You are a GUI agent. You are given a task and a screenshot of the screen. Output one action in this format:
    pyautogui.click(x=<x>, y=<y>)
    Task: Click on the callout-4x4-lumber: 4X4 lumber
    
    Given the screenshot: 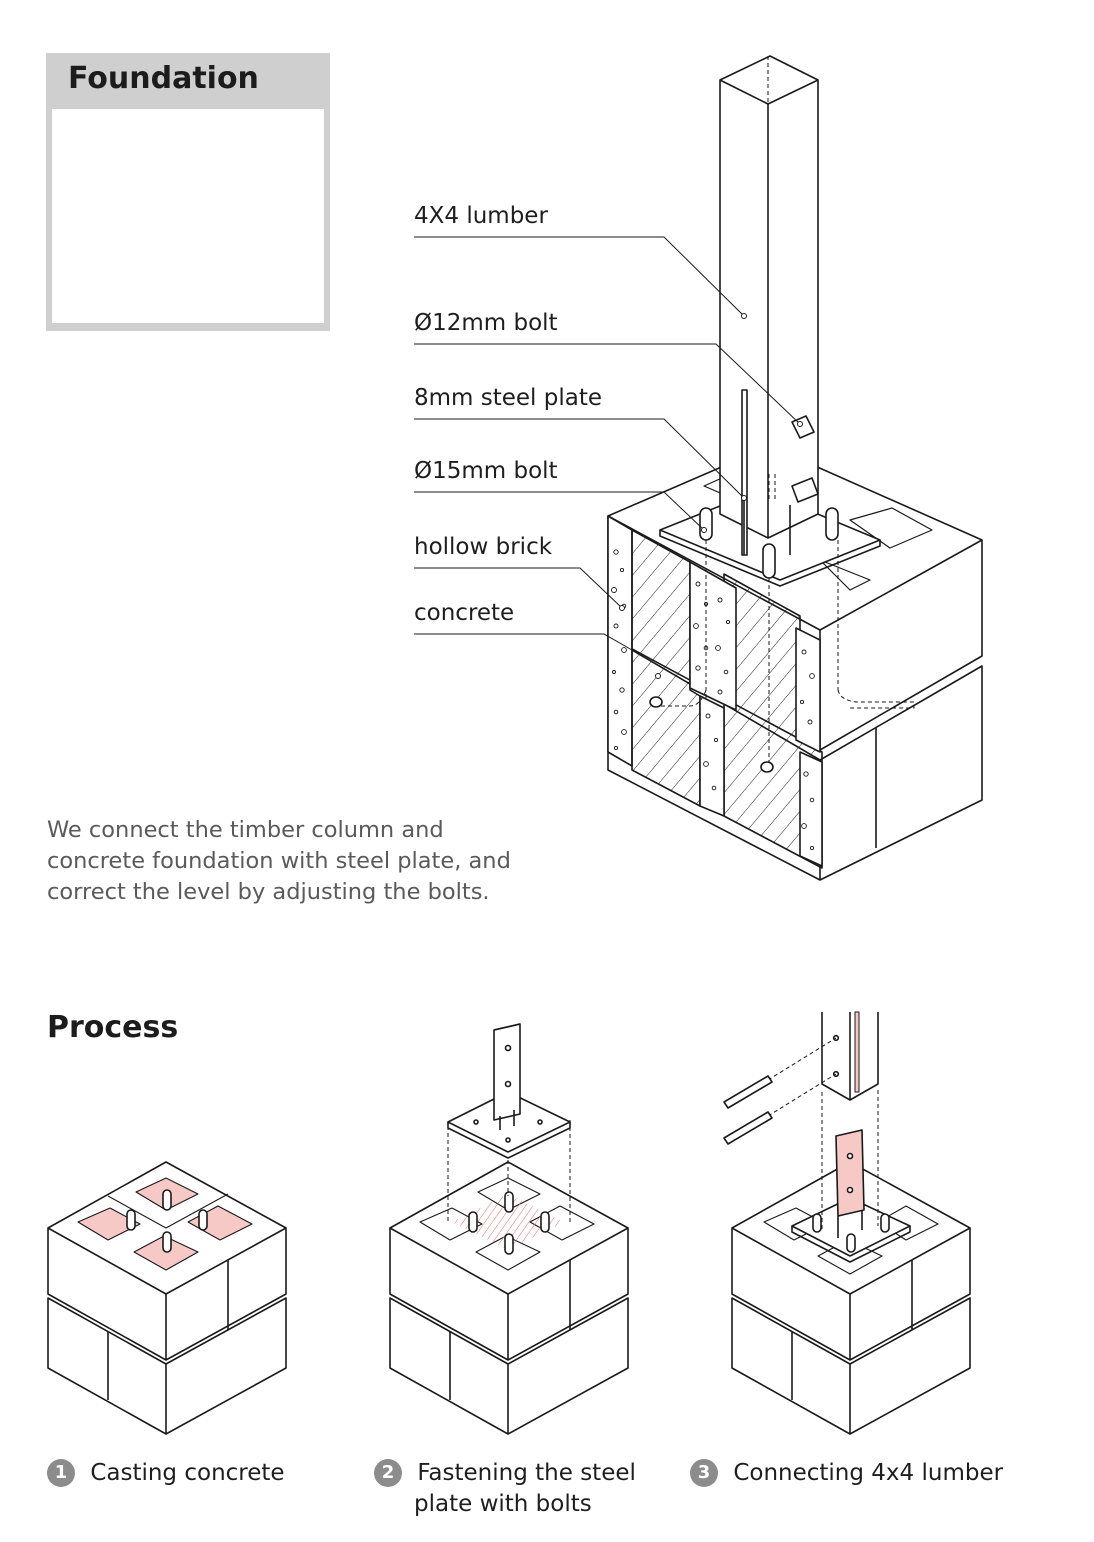 What is the action you would take?
    pyautogui.click(x=481, y=216)
    